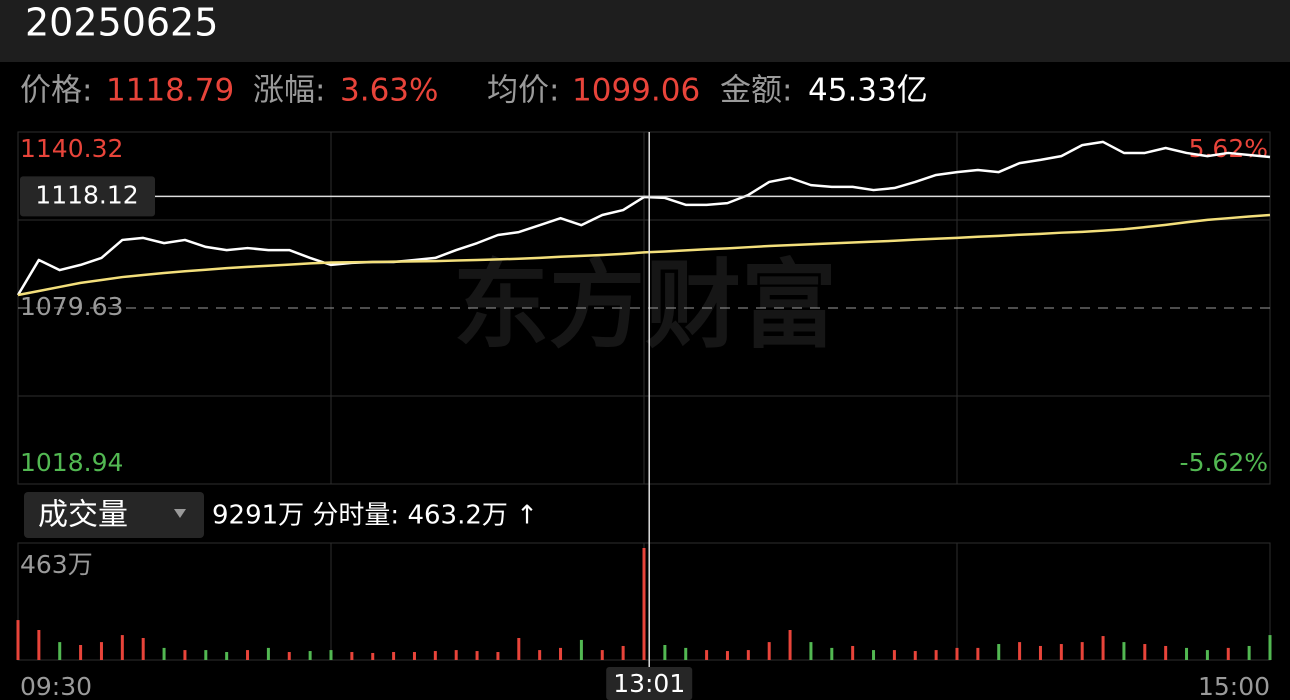 This screenshot has height=700, width=1290. What do you see at coordinates (756, 91) in the screenshot?
I see `info-label: 金额:` at bounding box center [756, 91].